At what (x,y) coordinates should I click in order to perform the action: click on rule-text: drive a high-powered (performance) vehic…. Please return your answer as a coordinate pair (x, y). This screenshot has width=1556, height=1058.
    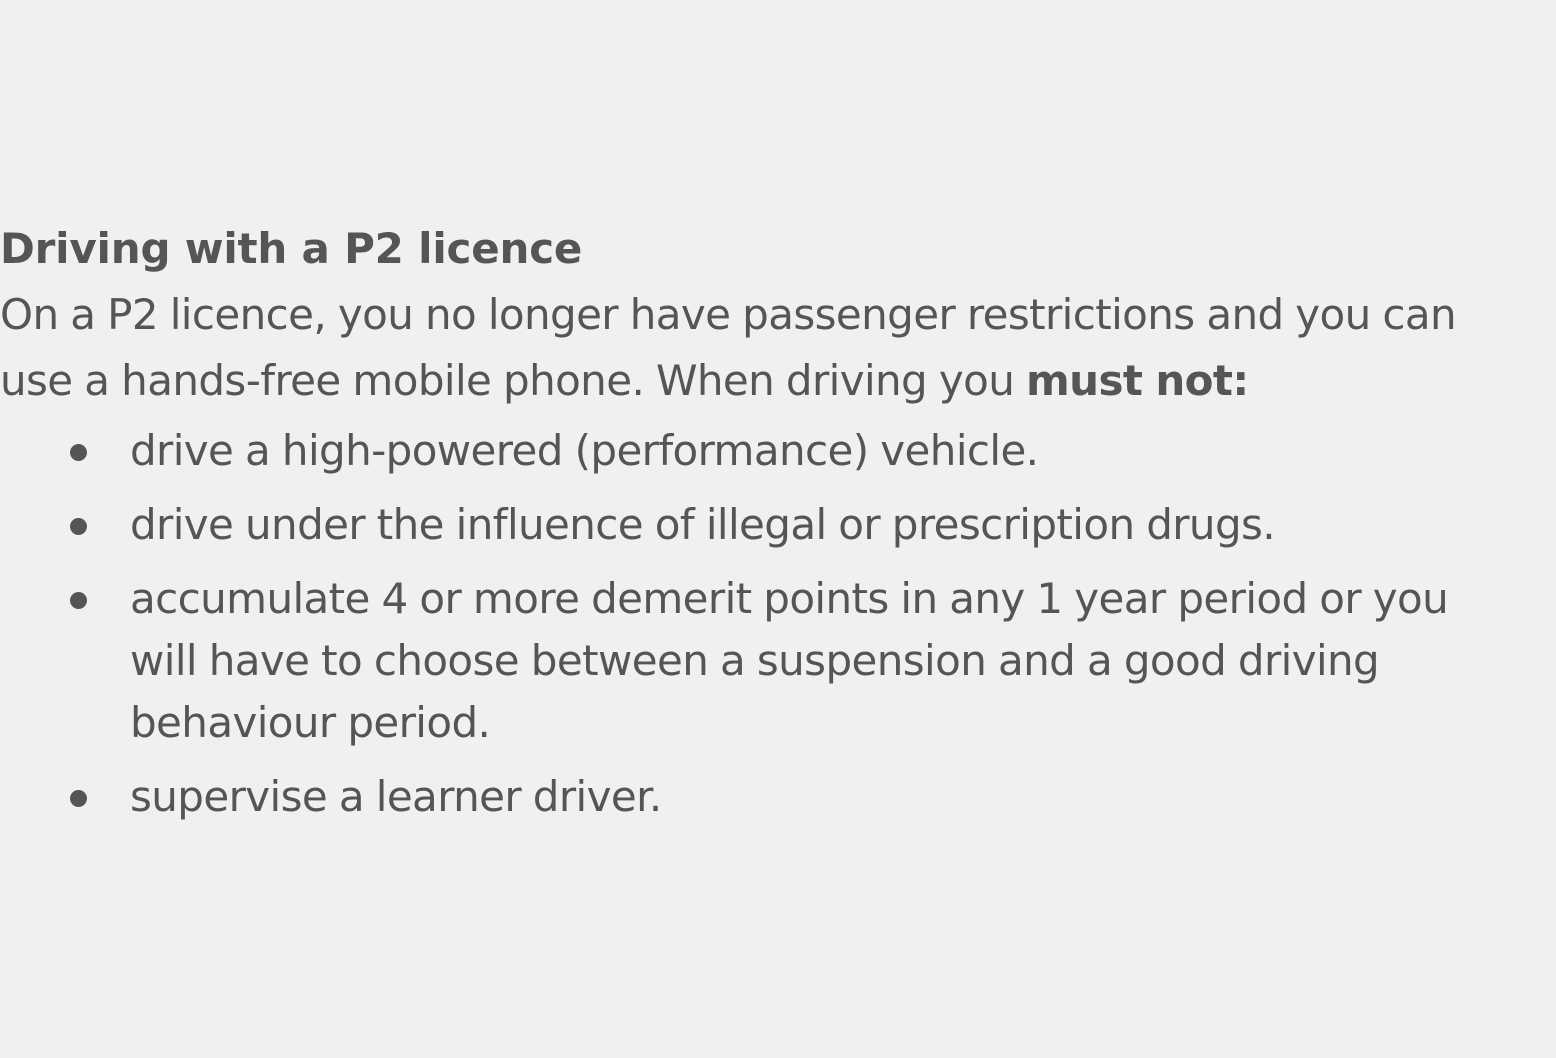
    Looking at the image, I should click on (584, 450).